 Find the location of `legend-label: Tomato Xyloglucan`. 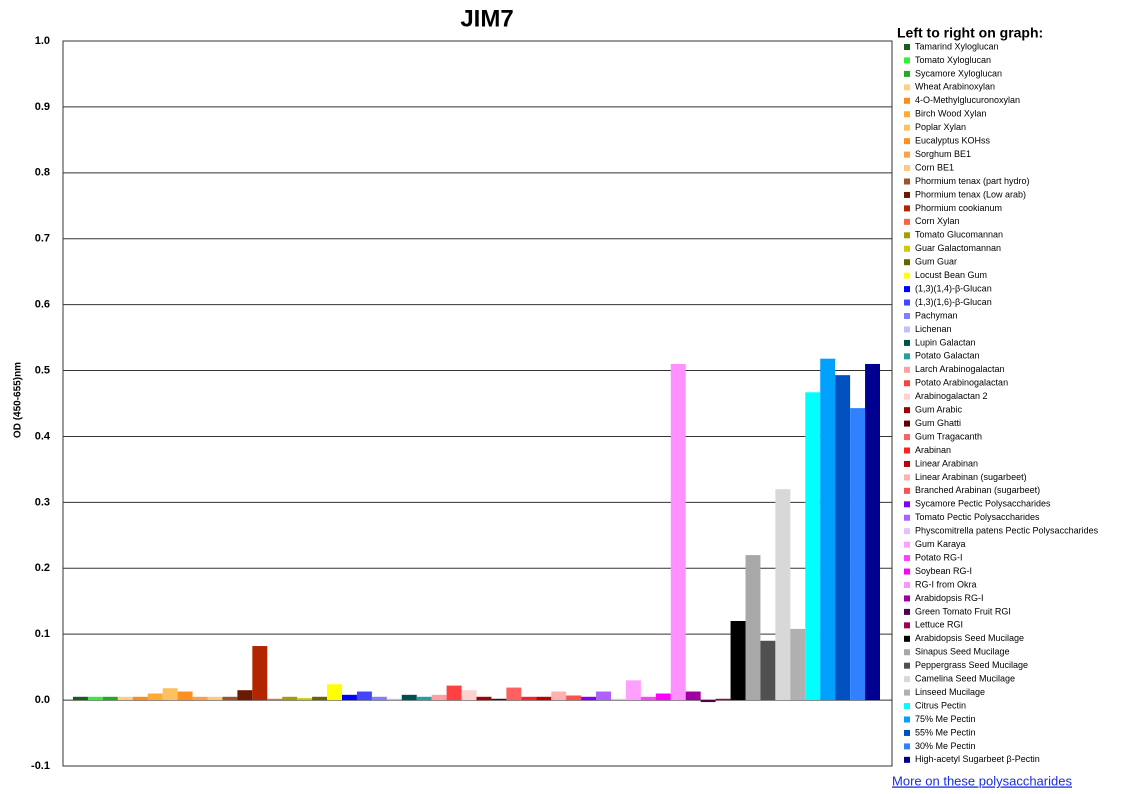

legend-label: Tomato Xyloglucan is located at coordinates (953, 60).